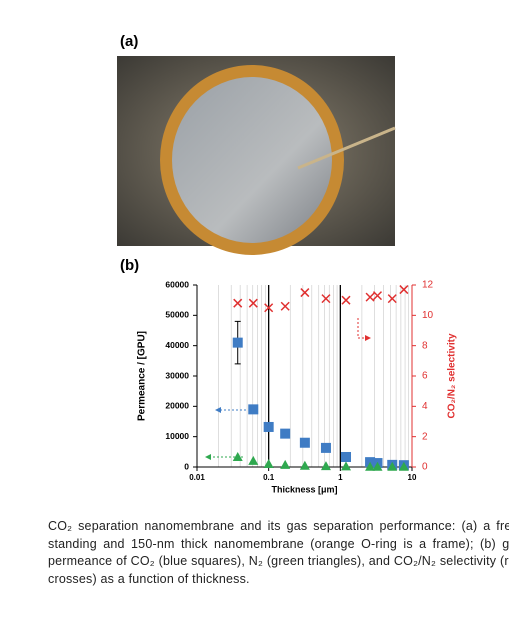  Describe the element at coordinates (452, 375) in the screenshot. I see `y2-axis-label: CO₂/N₂ selectivity` at that location.